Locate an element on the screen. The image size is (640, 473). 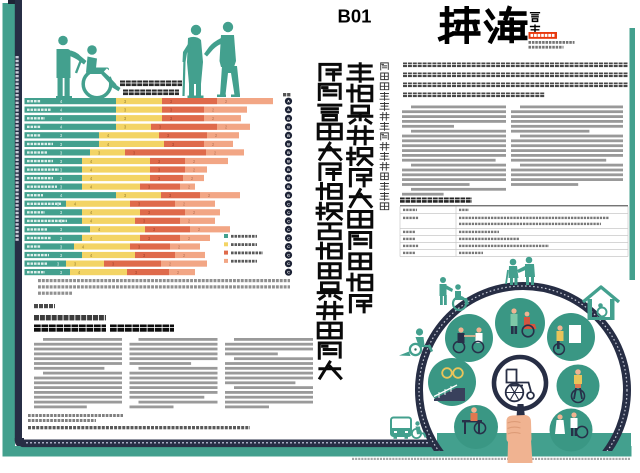
svg-text: B01 is located at coordinates (355, 16).